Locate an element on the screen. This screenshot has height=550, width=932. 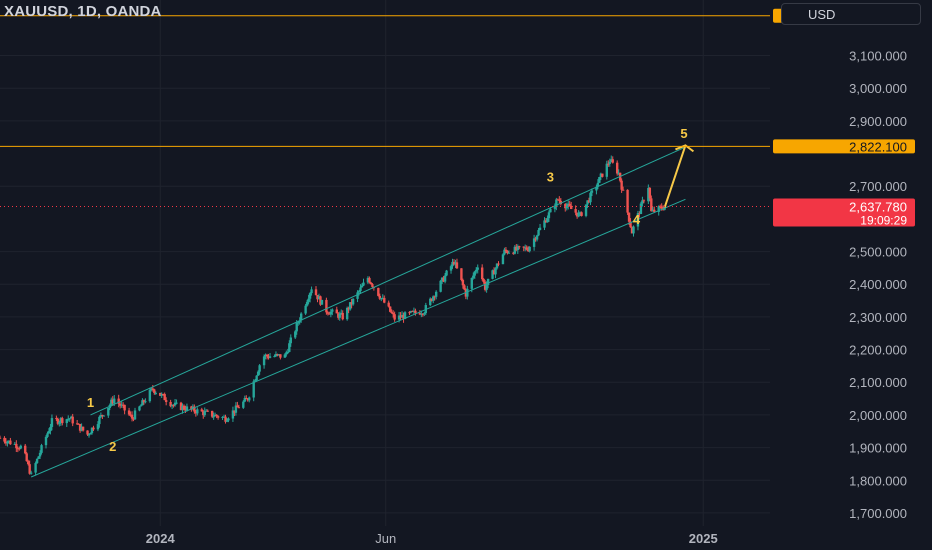
price-tick-label: 1,900.000 is located at coordinates (878, 448).